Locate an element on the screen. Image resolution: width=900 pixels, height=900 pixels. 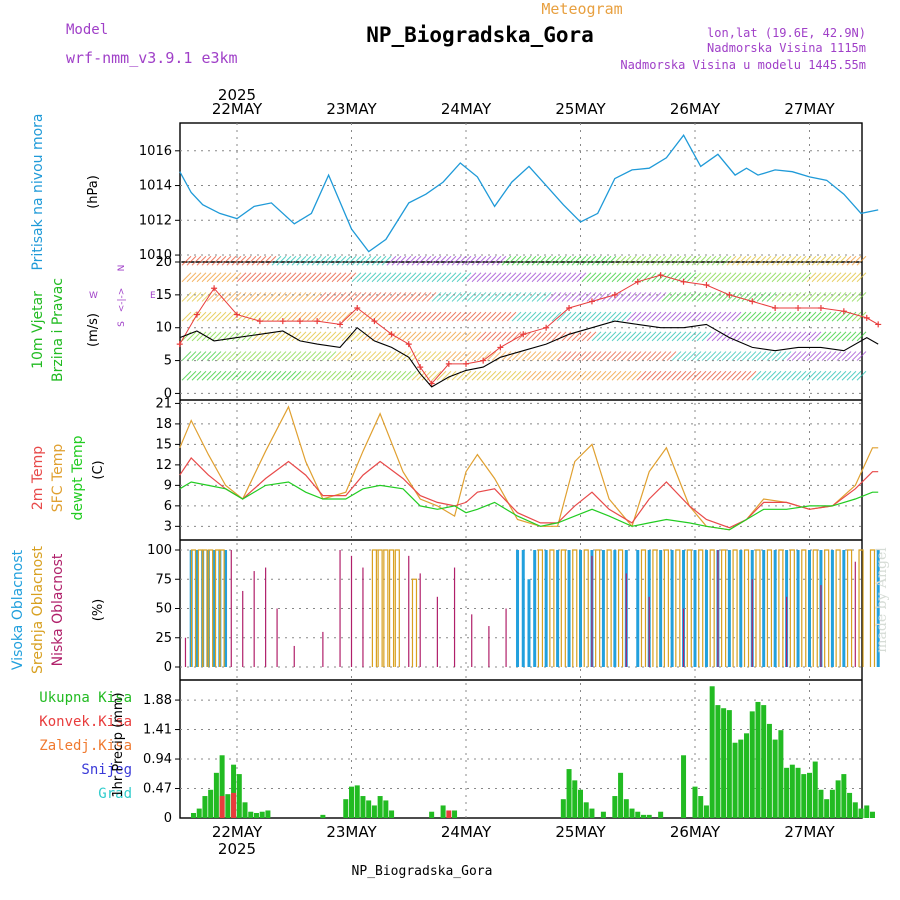
temp-tick-label-5: 18 is located at coordinates (163, 424).